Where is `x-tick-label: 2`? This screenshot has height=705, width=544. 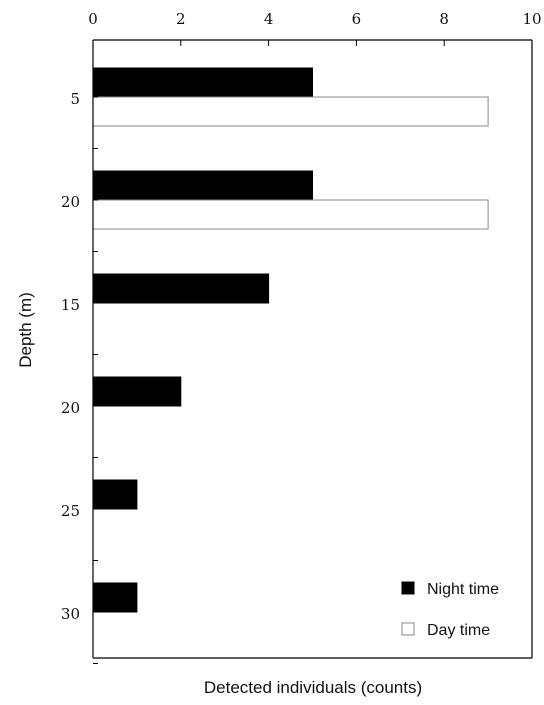 x-tick-label: 2 is located at coordinates (181, 19).